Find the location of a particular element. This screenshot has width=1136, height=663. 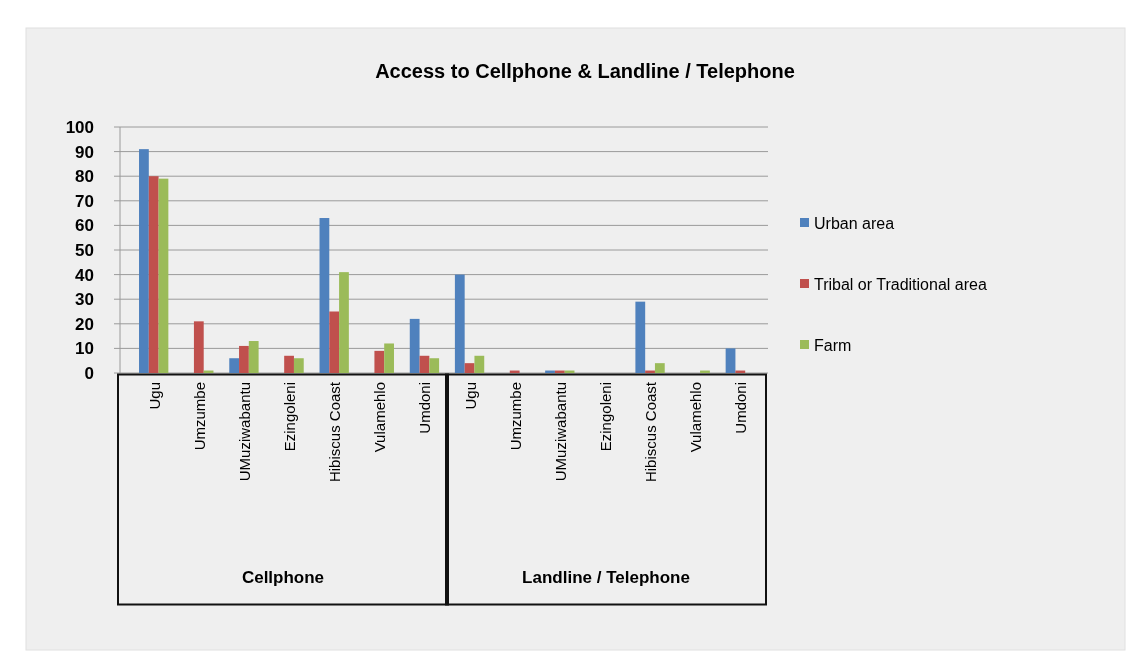

y-tick-label: 70 is located at coordinates (84, 201).